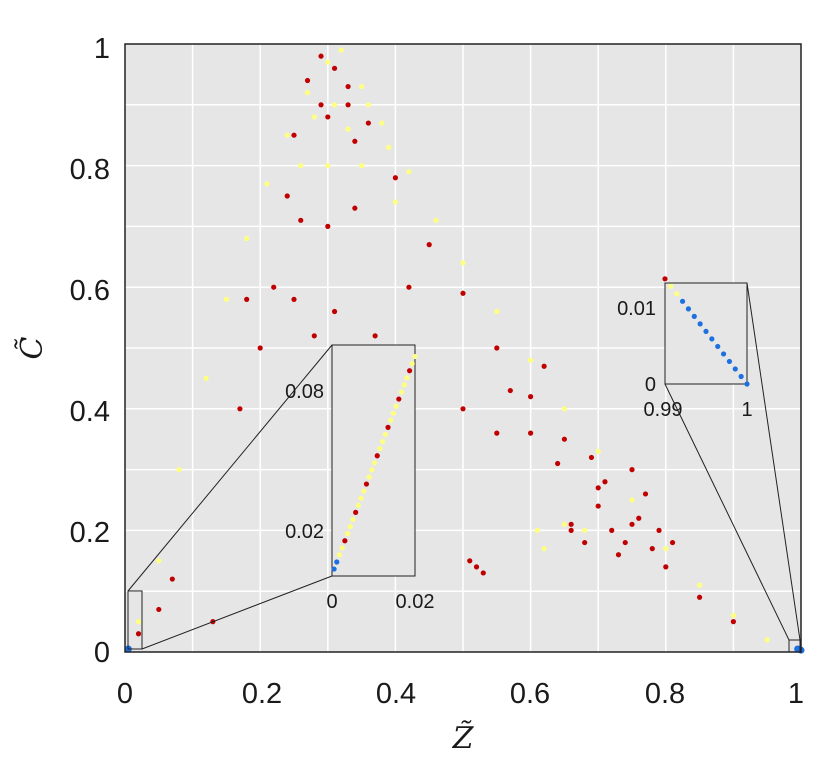  I want to click on inset-left-y-tick-0: 0.02, so click(304, 532).